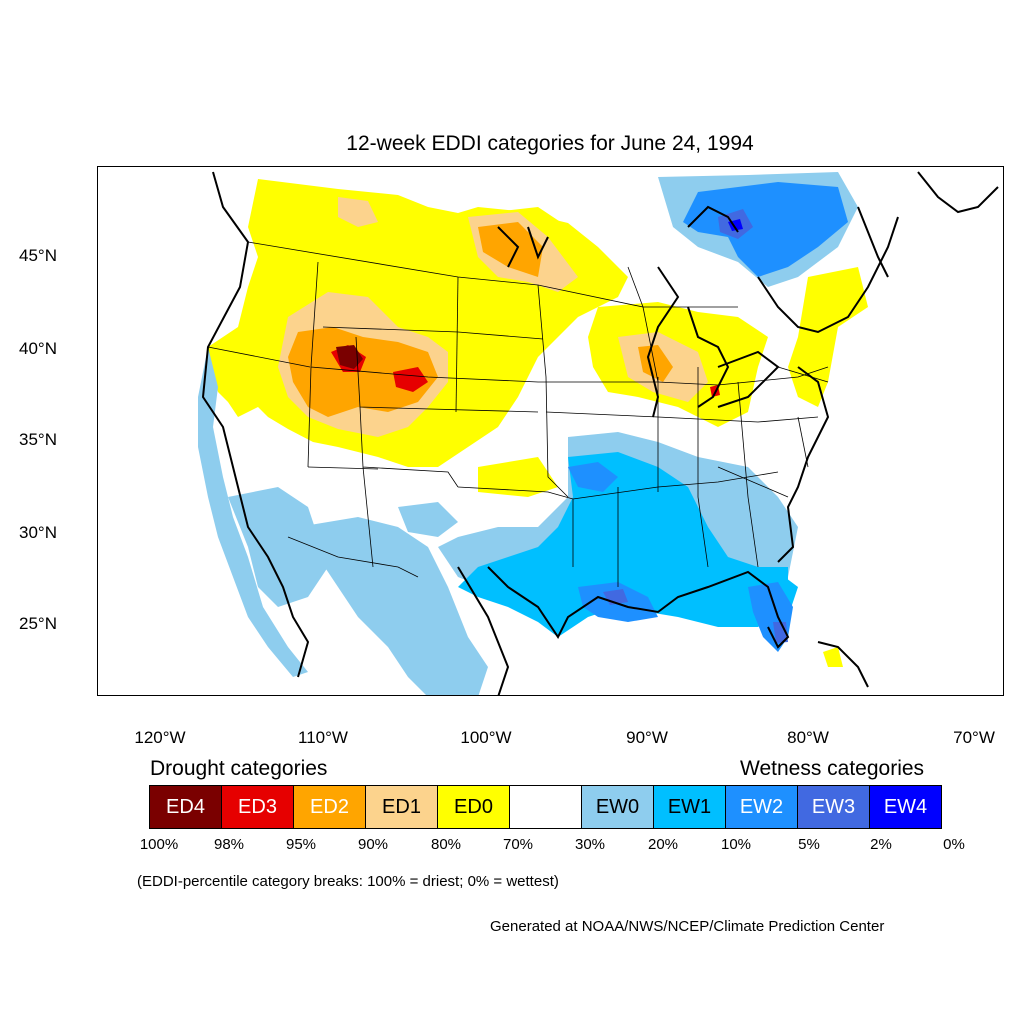 The height and width of the screenshot is (1024, 1024). What do you see at coordinates (954, 844) in the screenshot?
I see `pct-label: 0%` at bounding box center [954, 844].